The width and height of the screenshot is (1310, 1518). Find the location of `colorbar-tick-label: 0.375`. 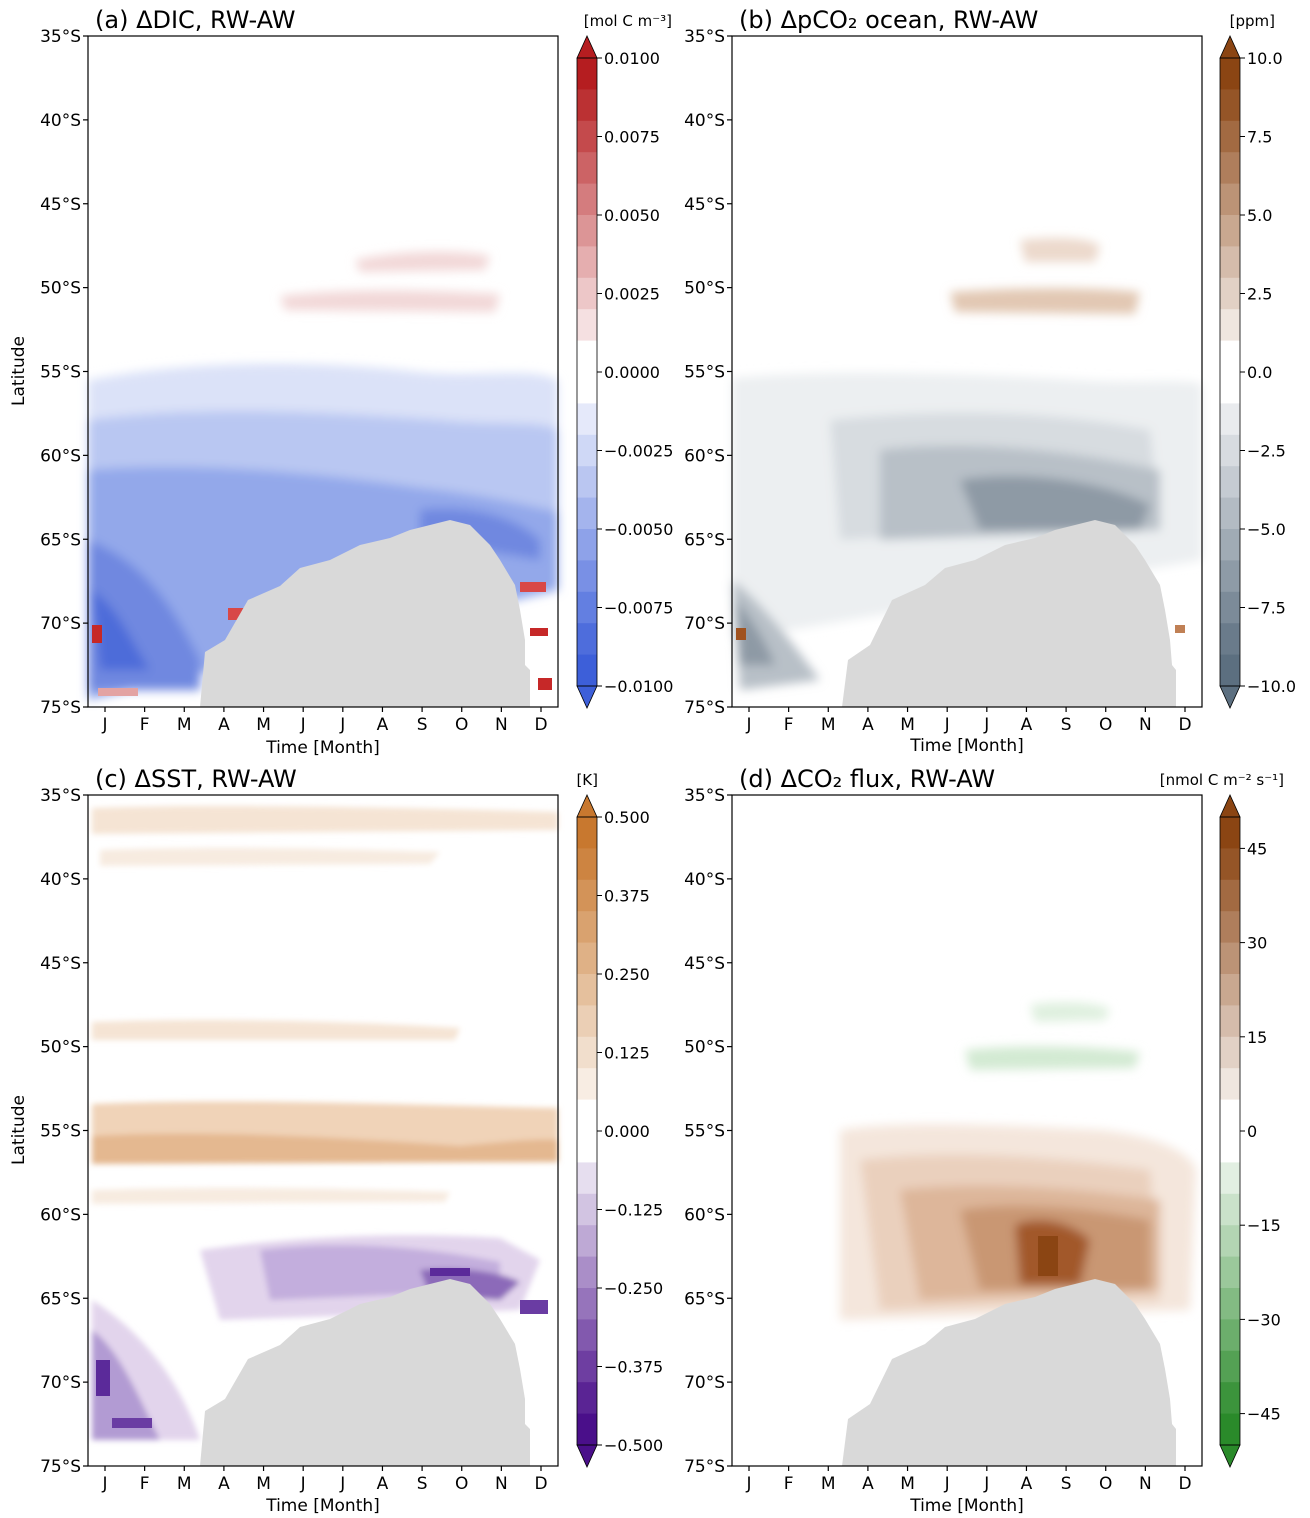

colorbar-tick-label: 0.375 is located at coordinates (627, 896).